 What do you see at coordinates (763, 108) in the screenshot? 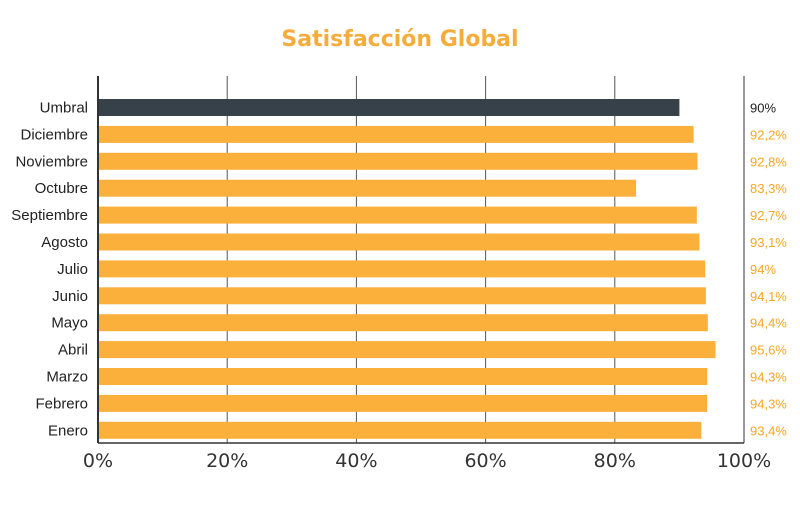
I see `value-label: 90%` at bounding box center [763, 108].